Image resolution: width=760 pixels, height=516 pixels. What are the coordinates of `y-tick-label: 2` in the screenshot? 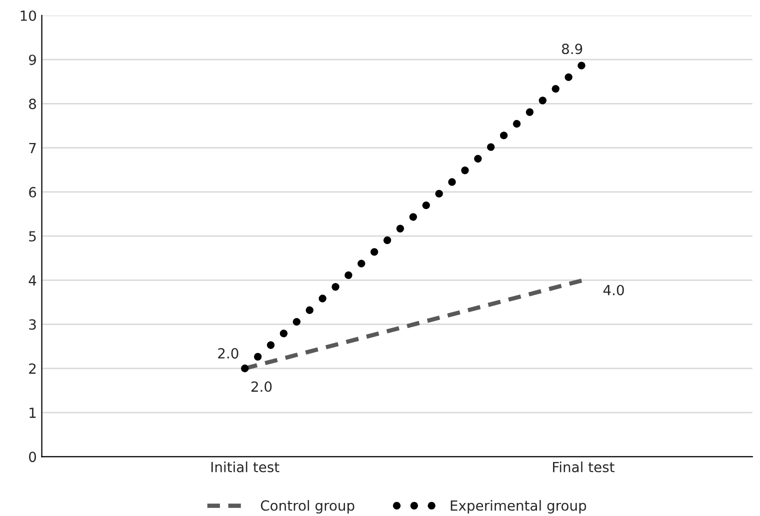 It's located at (32, 368).